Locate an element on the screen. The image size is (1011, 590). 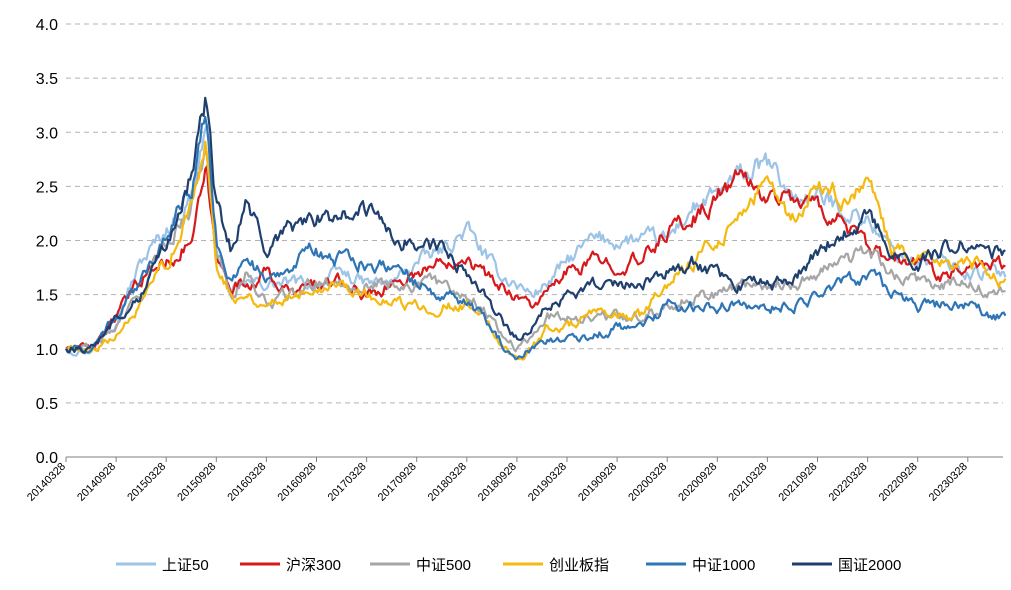
y-tick-label: 0.5 is located at coordinates (47, 404).